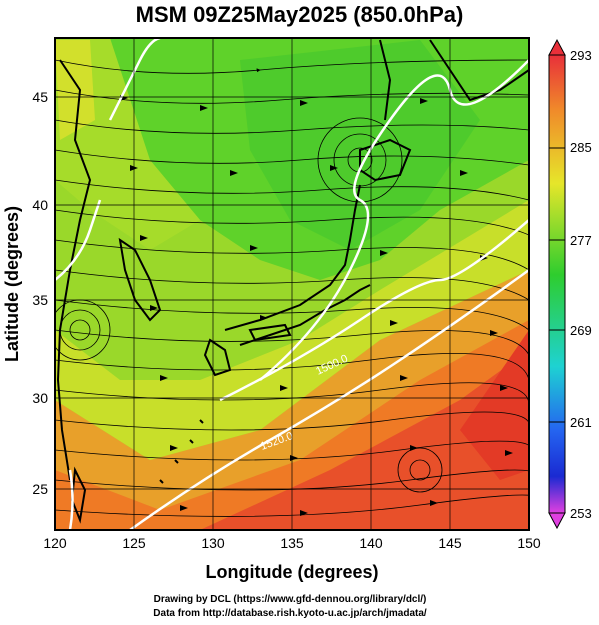 This screenshot has width=599, height=625. I want to click on y-tick-labels: 25 30 35 40 45, so click(40, 293).